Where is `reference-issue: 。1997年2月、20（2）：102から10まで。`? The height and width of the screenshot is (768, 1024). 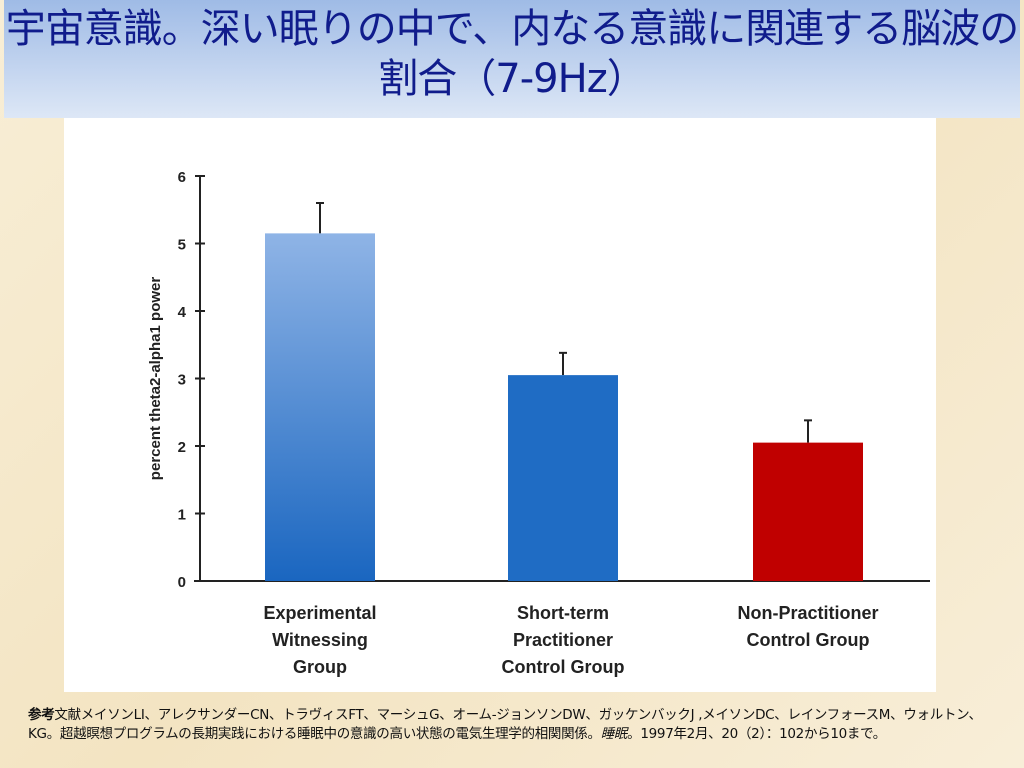 reference-issue: 。1997年2月、20（2）：102から10まで。 is located at coordinates (756, 734).